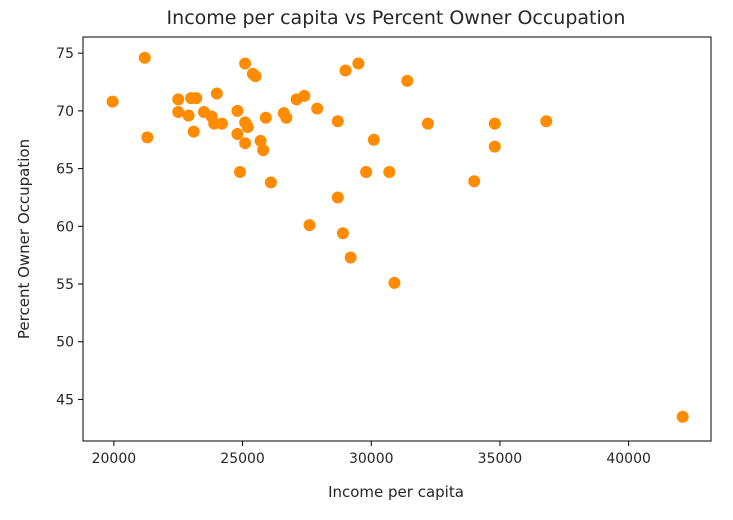 The height and width of the screenshot is (520, 733). I want to click on y-tick-label: 75, so click(65, 54).